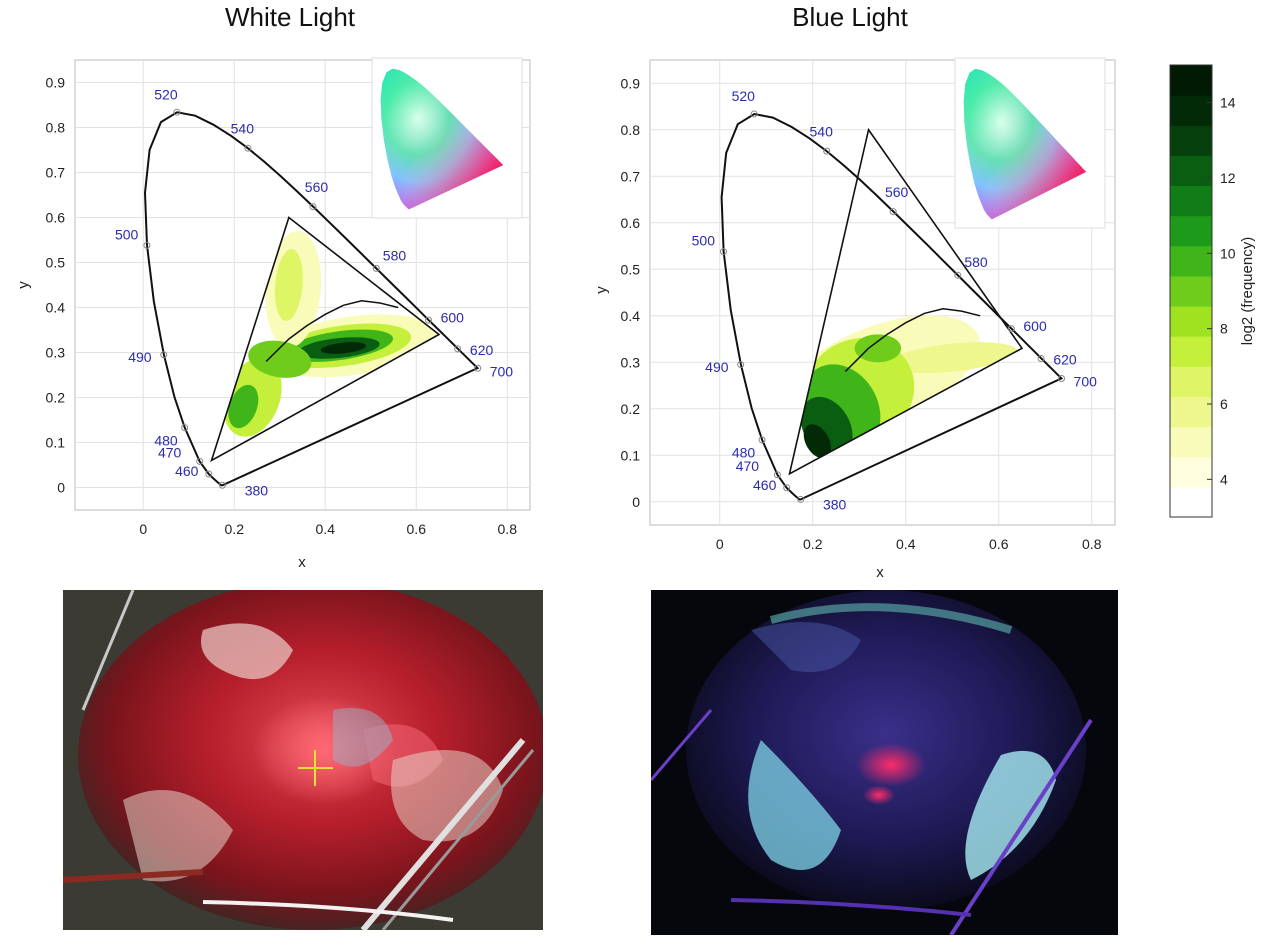 This screenshot has height=946, width=1280. What do you see at coordinates (880, 572) in the screenshot?
I see `x-axis-label: x` at bounding box center [880, 572].